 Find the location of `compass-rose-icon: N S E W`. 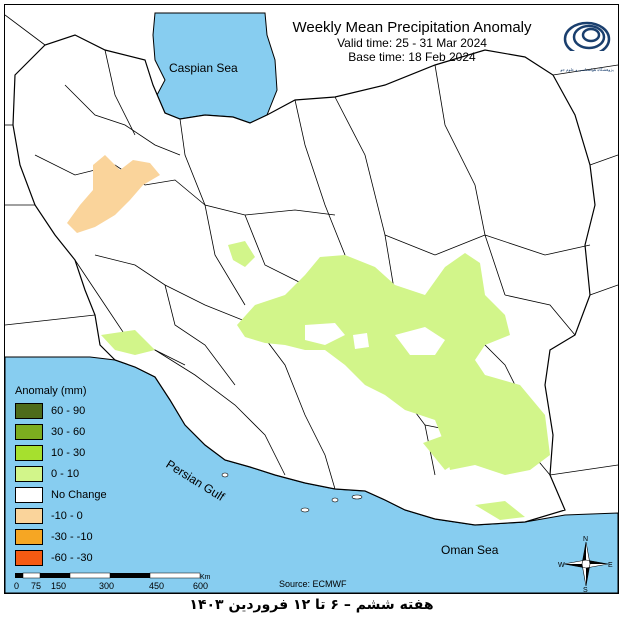

compass-rose-icon: N S E W is located at coordinates (585, 564).